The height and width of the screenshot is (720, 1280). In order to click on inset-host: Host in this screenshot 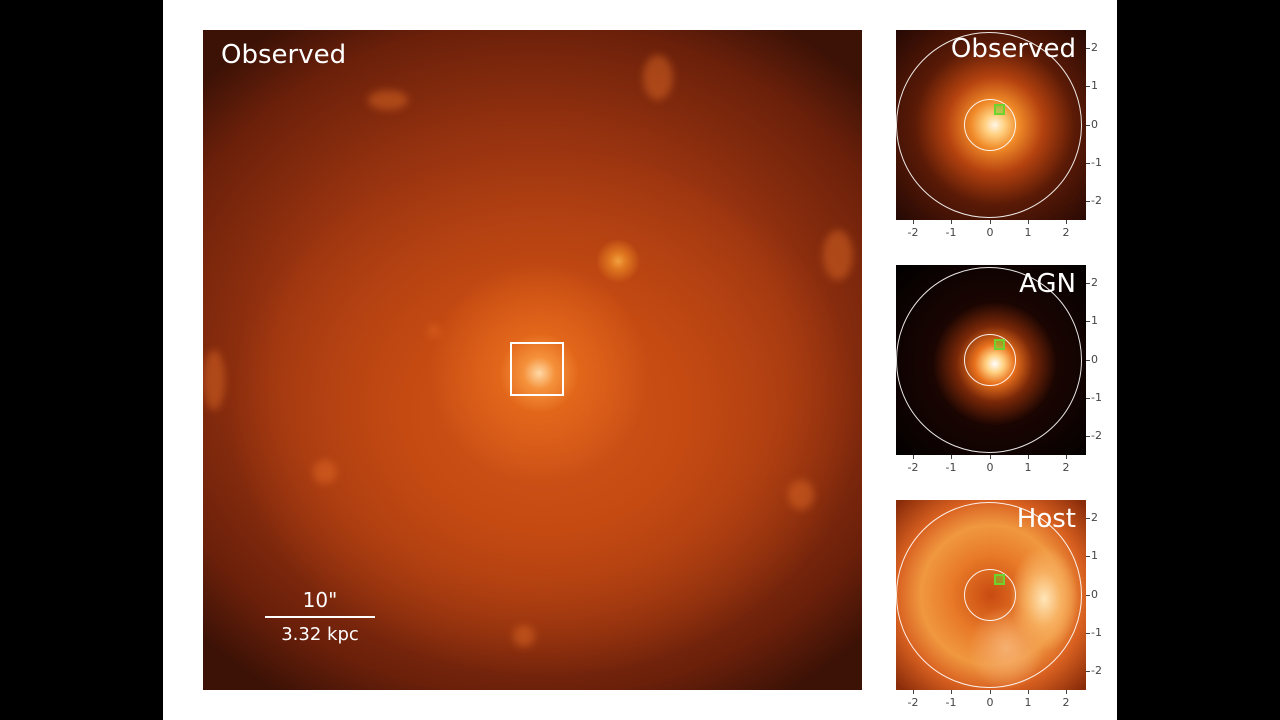, I will do `click(991, 595)`.